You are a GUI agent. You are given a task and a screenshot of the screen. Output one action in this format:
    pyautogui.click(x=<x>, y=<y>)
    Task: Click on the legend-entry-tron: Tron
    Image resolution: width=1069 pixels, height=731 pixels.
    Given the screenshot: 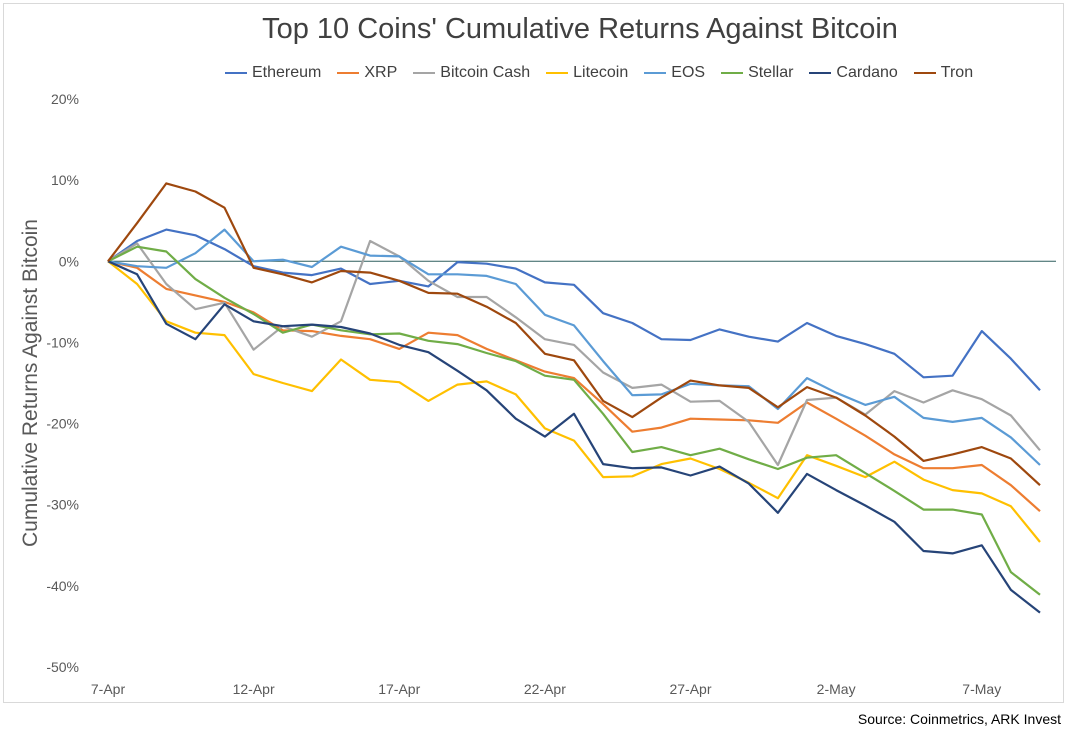 What is the action you would take?
    pyautogui.click(x=943, y=73)
    